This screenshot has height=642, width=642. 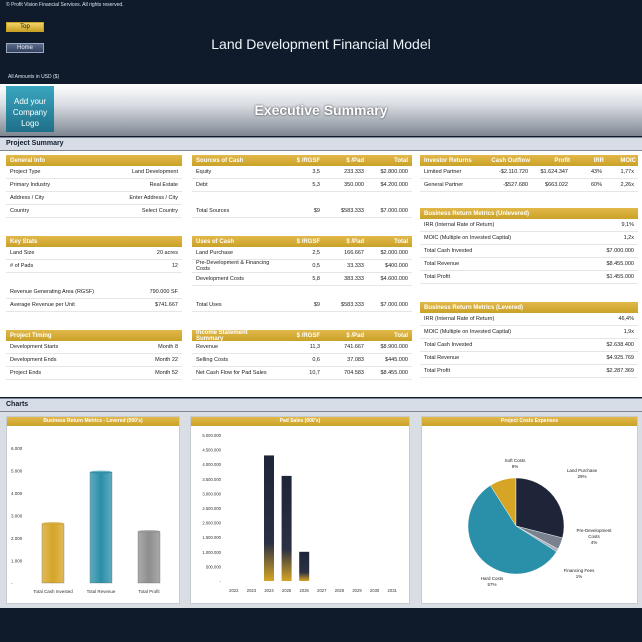 I want to click on bar-cap, so click(x=53, y=524).